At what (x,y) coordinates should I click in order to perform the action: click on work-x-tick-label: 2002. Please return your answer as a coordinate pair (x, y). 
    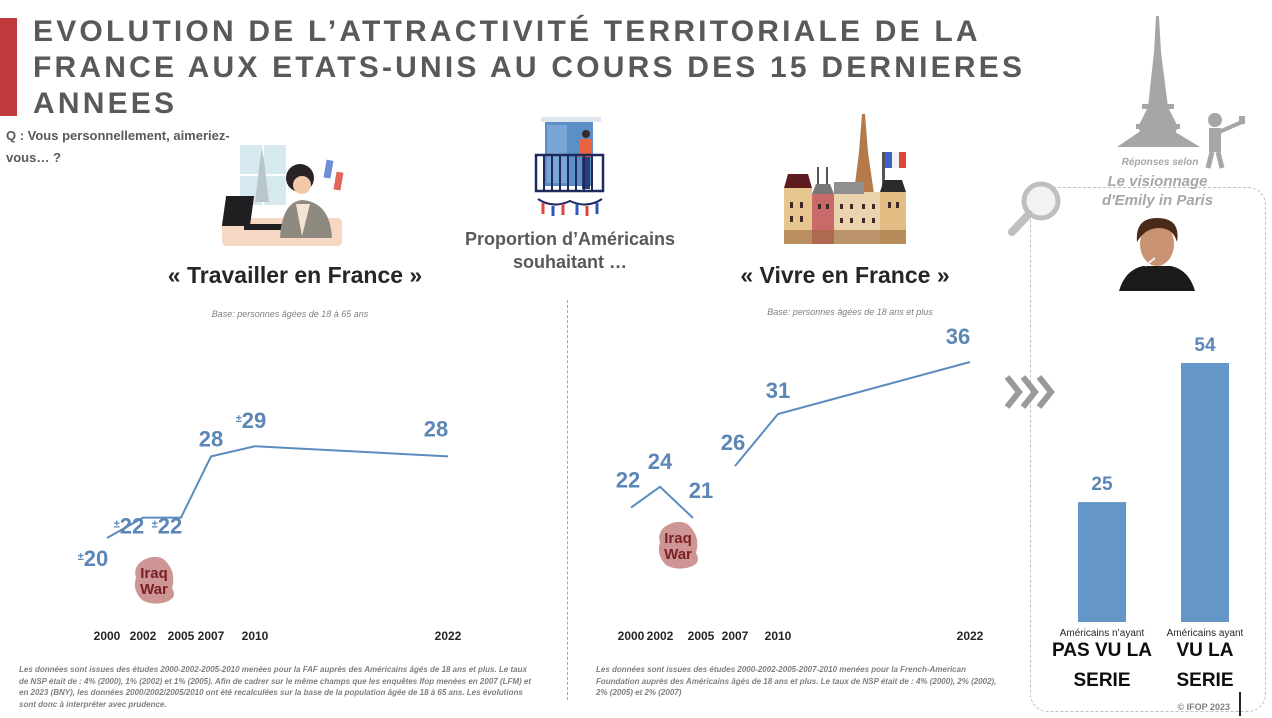
    Looking at the image, I should click on (143, 636).